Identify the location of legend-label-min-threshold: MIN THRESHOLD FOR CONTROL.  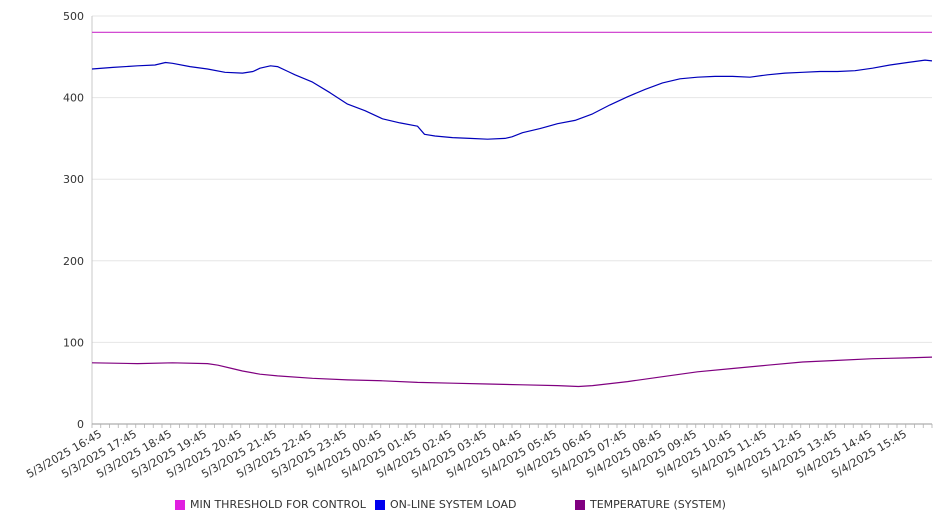
(278, 504).